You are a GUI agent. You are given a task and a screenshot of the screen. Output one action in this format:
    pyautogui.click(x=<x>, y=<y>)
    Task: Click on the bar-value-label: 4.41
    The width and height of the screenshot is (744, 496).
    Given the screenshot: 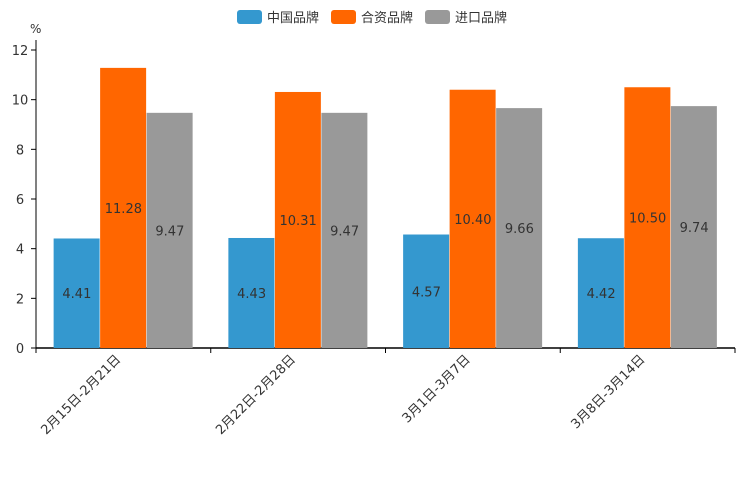 What is the action you would take?
    pyautogui.click(x=76, y=294)
    